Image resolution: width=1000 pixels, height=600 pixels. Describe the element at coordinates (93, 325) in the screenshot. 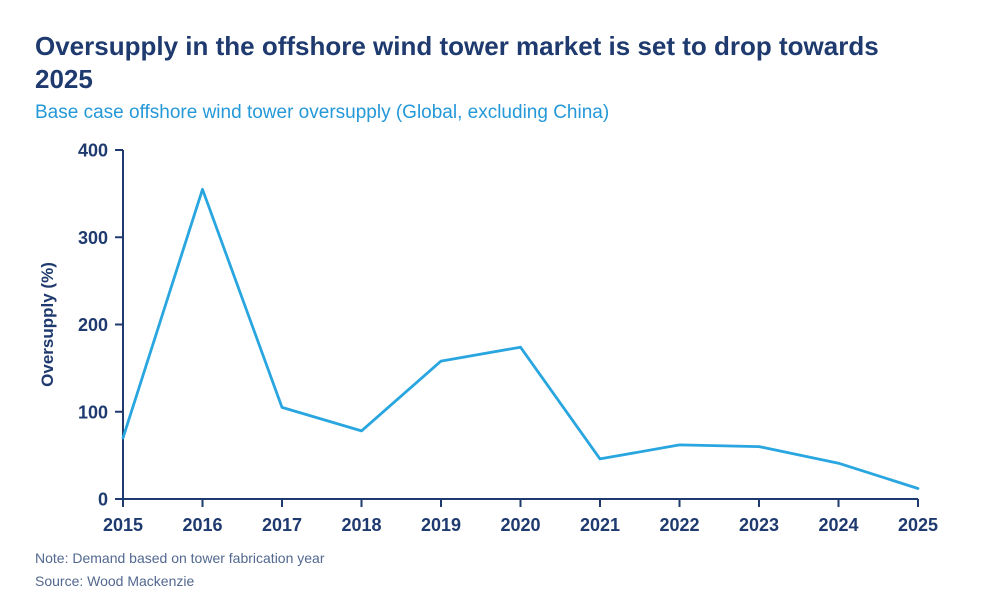

I see `y-tick-label: 200` at that location.